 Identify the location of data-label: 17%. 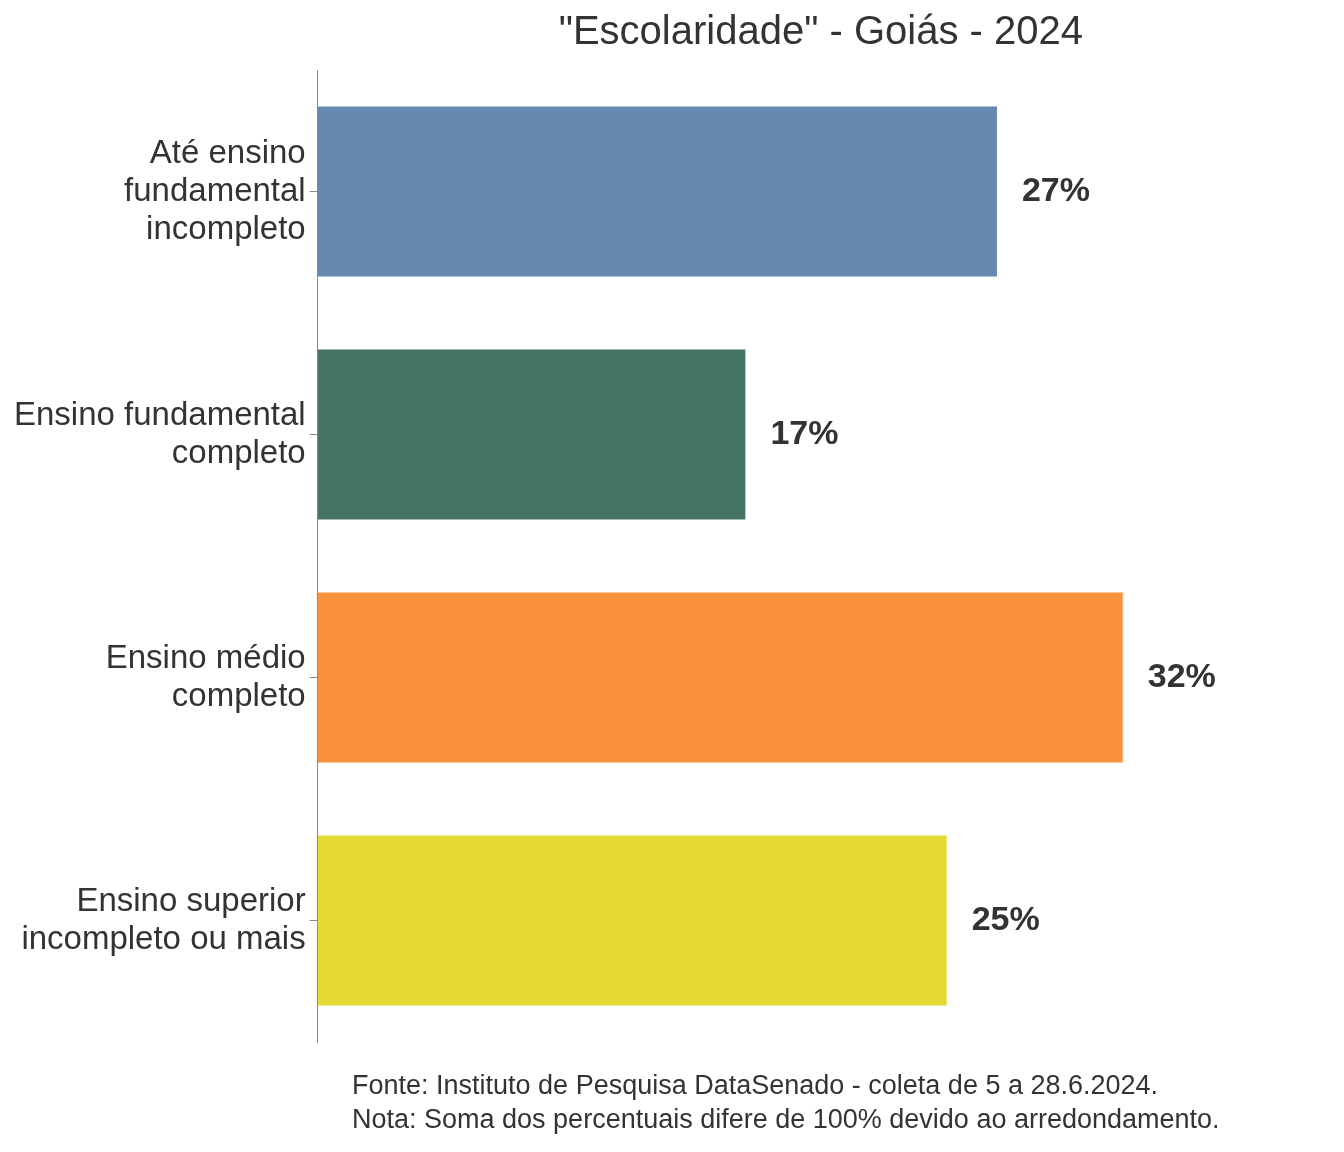
(804, 431).